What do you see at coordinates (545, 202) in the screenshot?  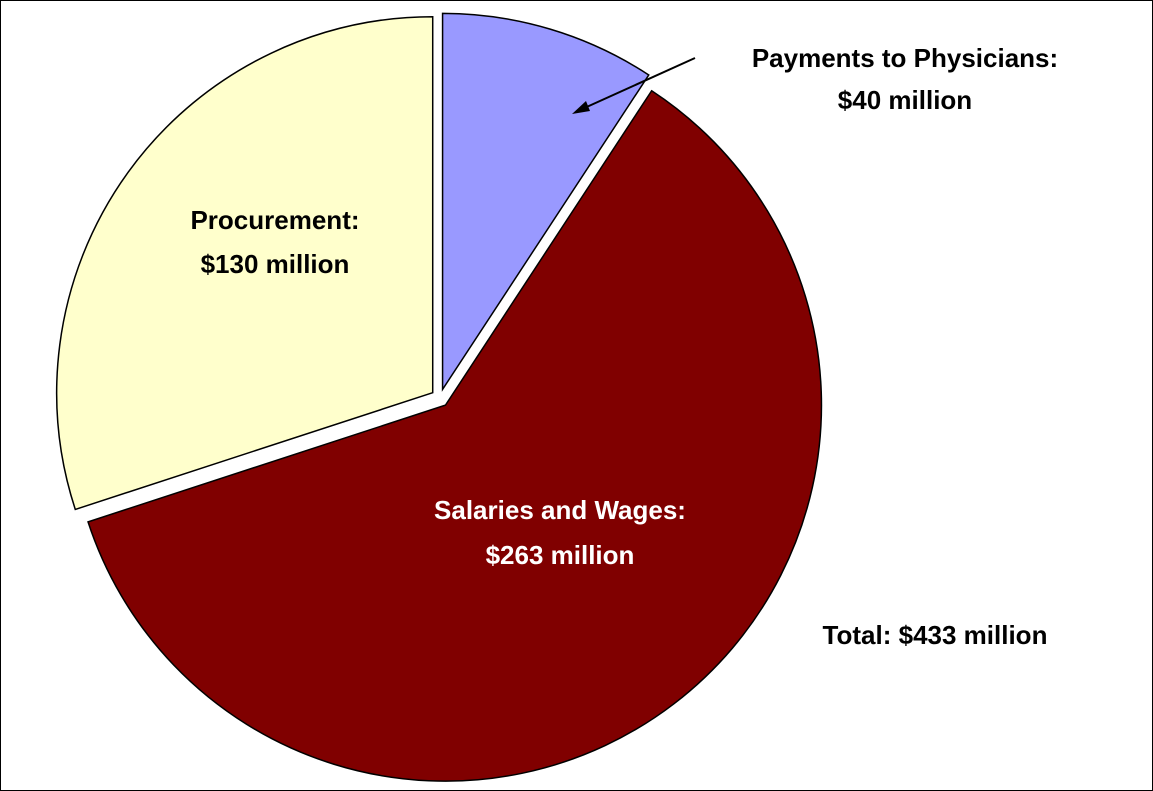 I see `pie-slice` at bounding box center [545, 202].